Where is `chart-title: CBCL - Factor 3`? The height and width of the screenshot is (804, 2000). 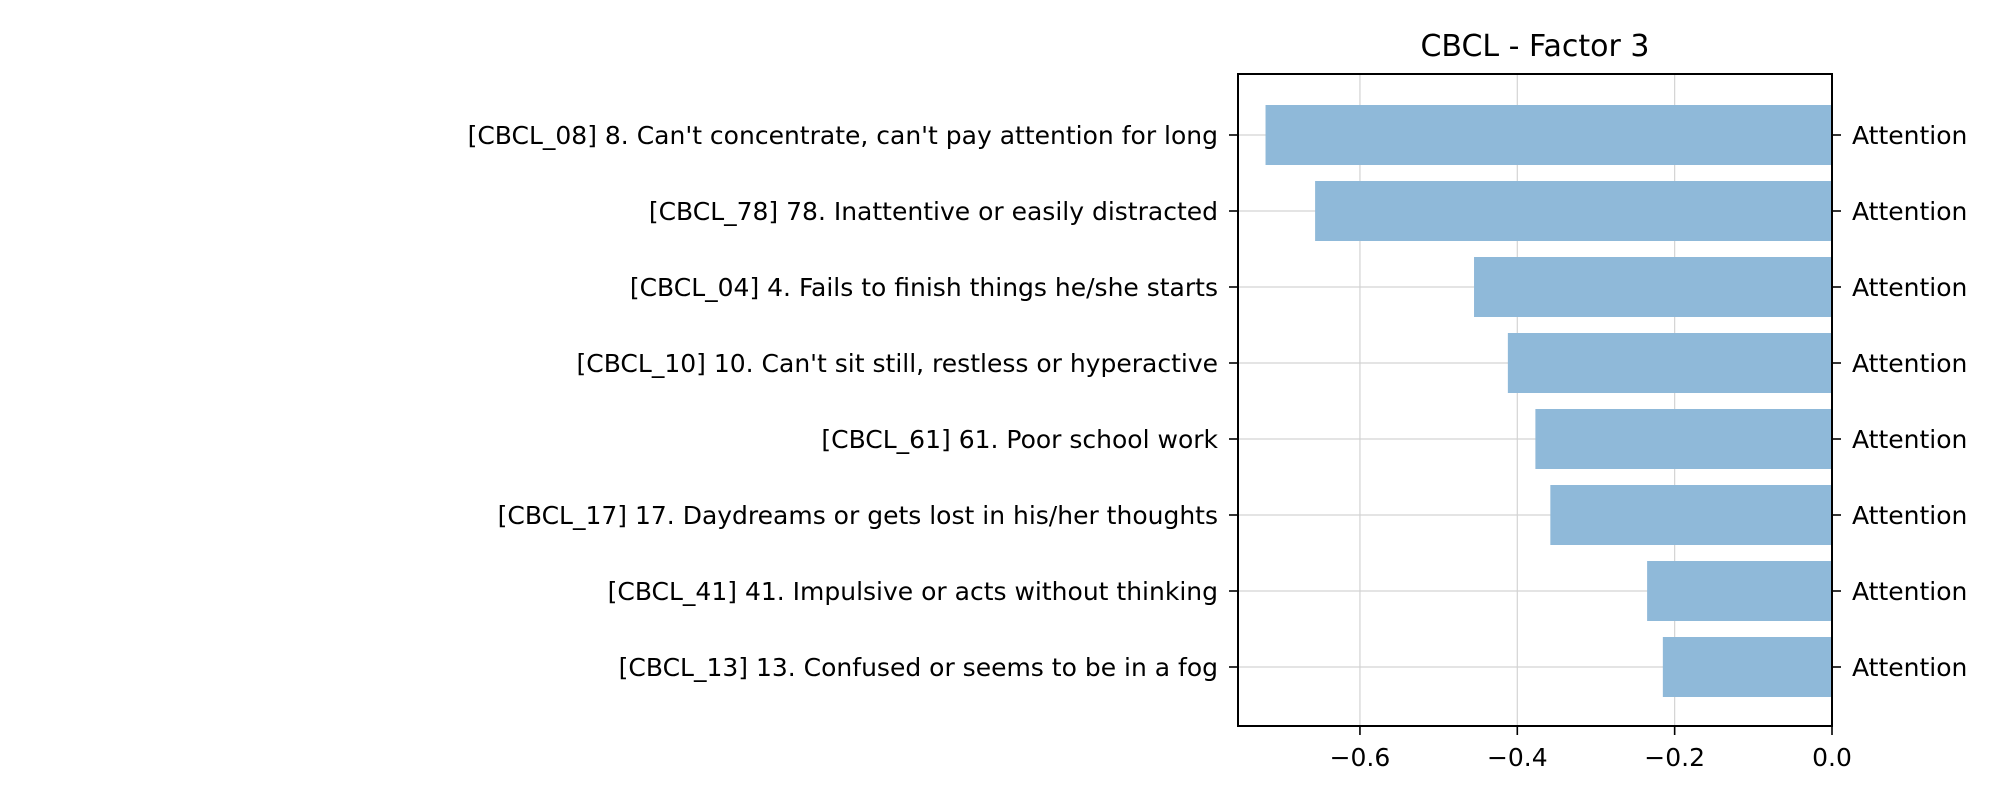
chart-title: CBCL - Factor 3 is located at coordinates (1534, 46).